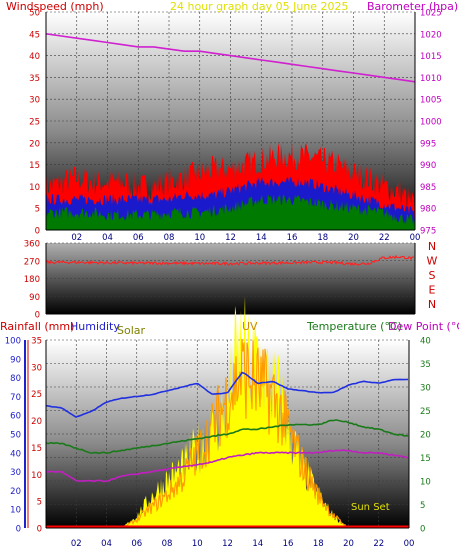 This screenshot has width=459, height=554. Describe the element at coordinates (432, 261) in the screenshot. I see `compass-point-label: W` at that location.